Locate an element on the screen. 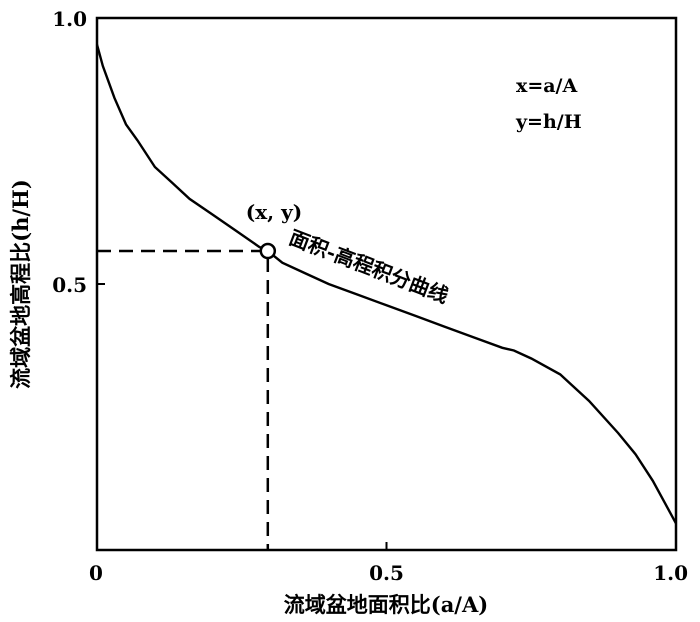 Image resolution: width=700 pixels, height=622 pixels. annotation-x-def: x=a/A is located at coordinates (546, 86).